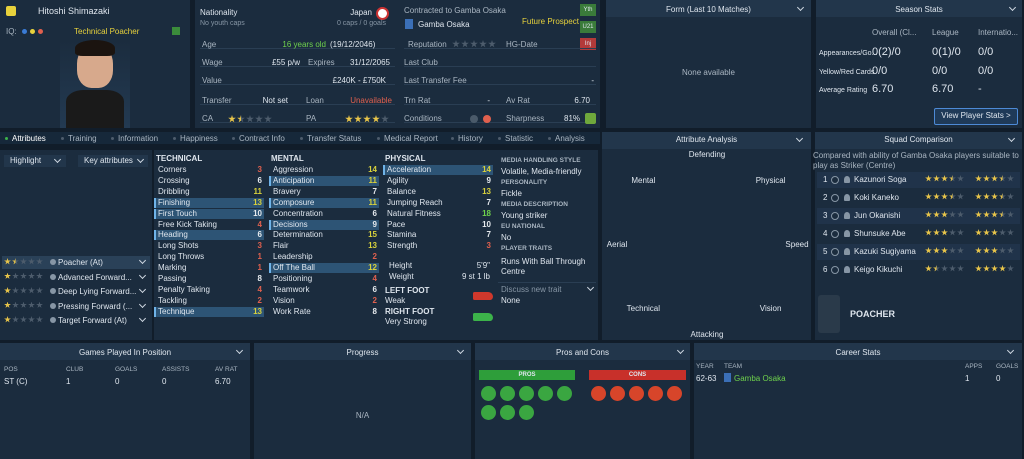 The height and width of the screenshot is (459, 1024). What do you see at coordinates (415, 202) in the screenshot?
I see `label: Jumping Reach` at bounding box center [415, 202].